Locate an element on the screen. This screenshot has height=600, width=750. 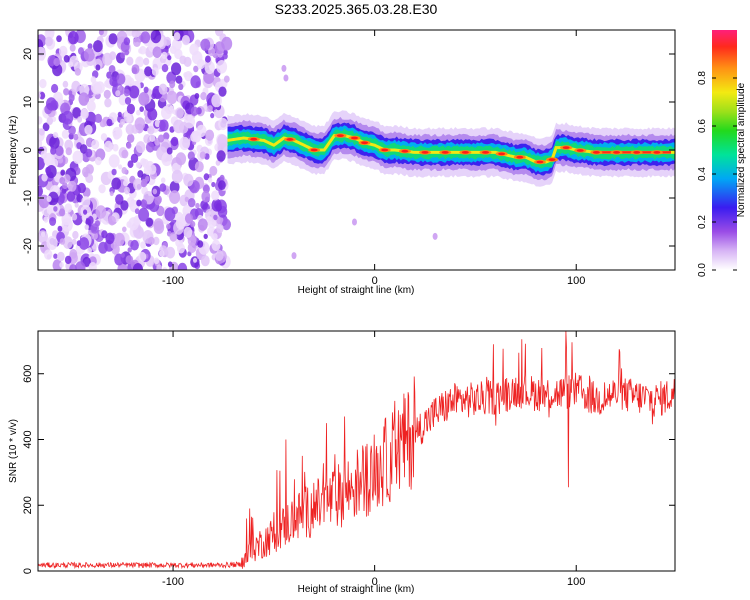
heatmap-y-axis-label: Frequency (Hz) is located at coordinates (13, 150).